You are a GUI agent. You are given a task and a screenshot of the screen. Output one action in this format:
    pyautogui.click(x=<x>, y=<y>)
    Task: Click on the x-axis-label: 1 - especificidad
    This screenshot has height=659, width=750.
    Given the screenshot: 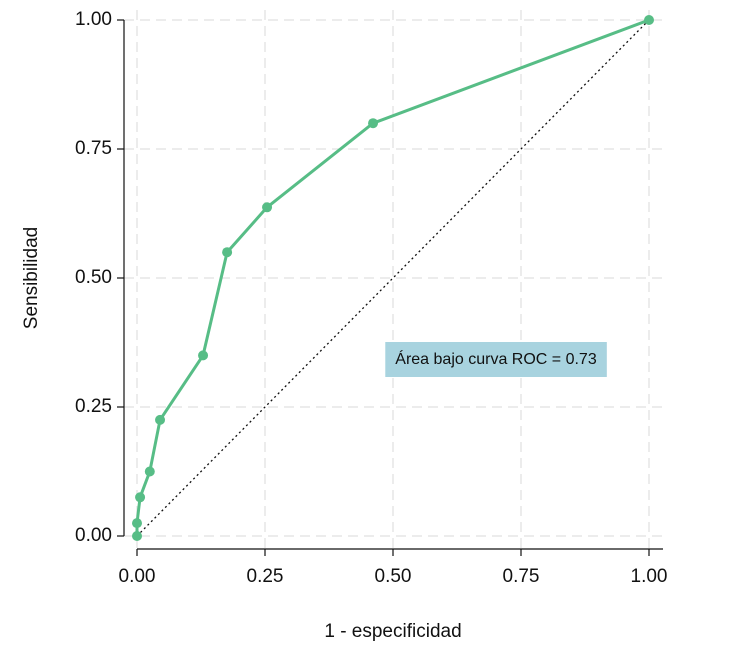 What is the action you would take?
    pyautogui.click(x=392, y=631)
    